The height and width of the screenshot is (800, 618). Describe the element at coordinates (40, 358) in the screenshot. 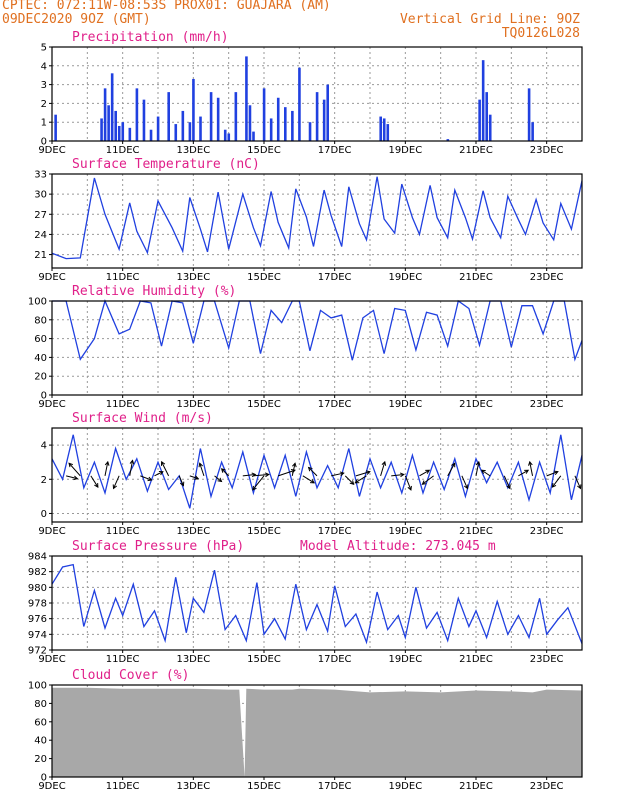

I see `y-tick-label: 40` at that location.